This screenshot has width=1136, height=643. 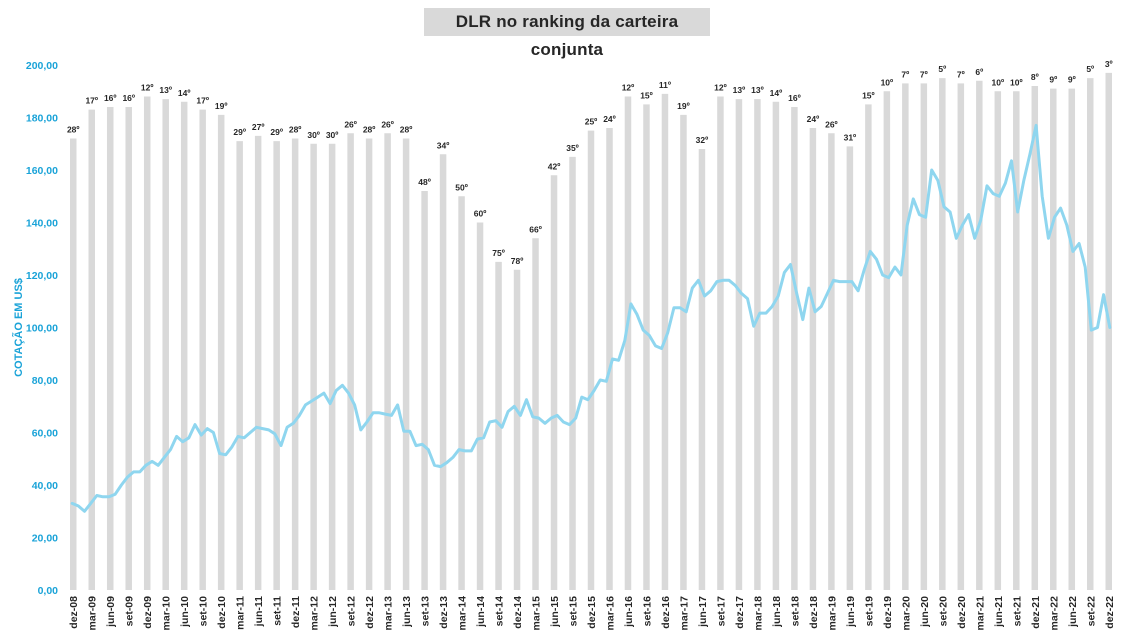 I want to click on x-tick-label: mar-09, so click(x=93, y=613).